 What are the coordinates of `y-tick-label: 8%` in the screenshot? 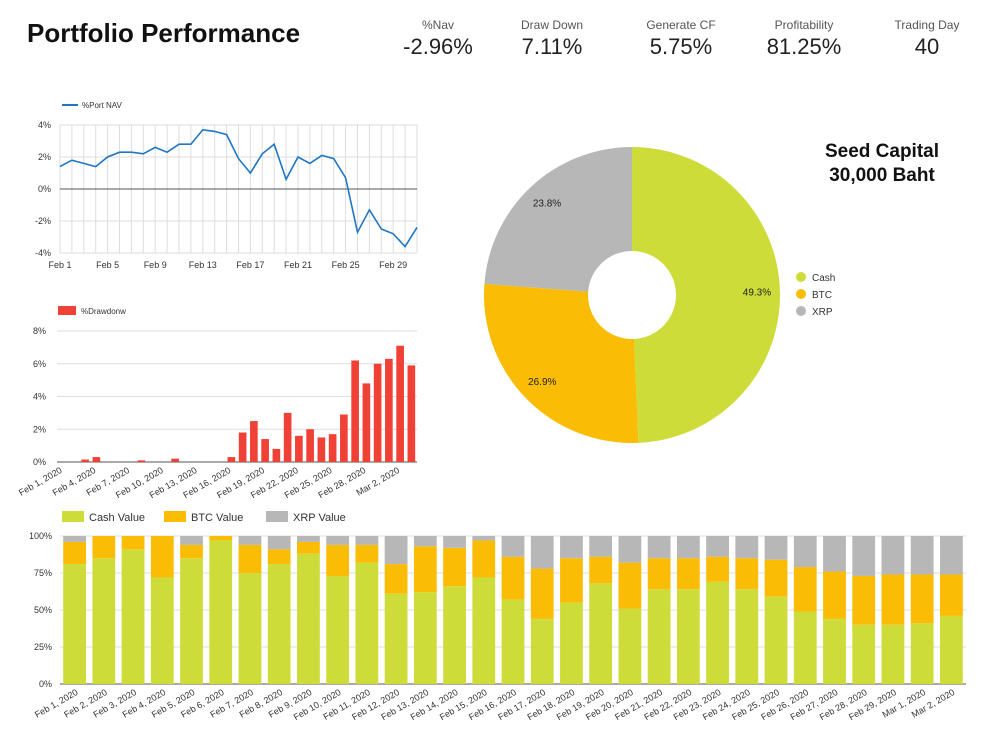 It's located at (39, 331).